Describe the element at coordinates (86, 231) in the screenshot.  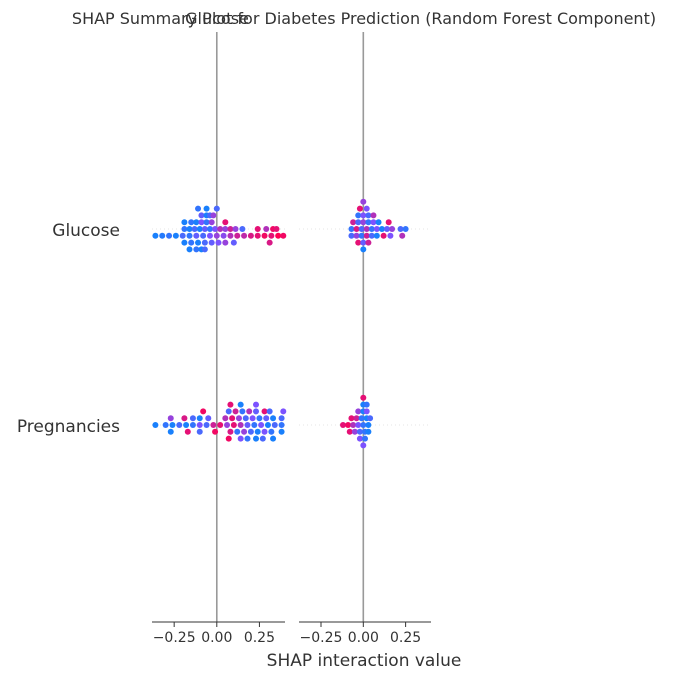
I see `feature-label-glucose: Glucose` at that location.